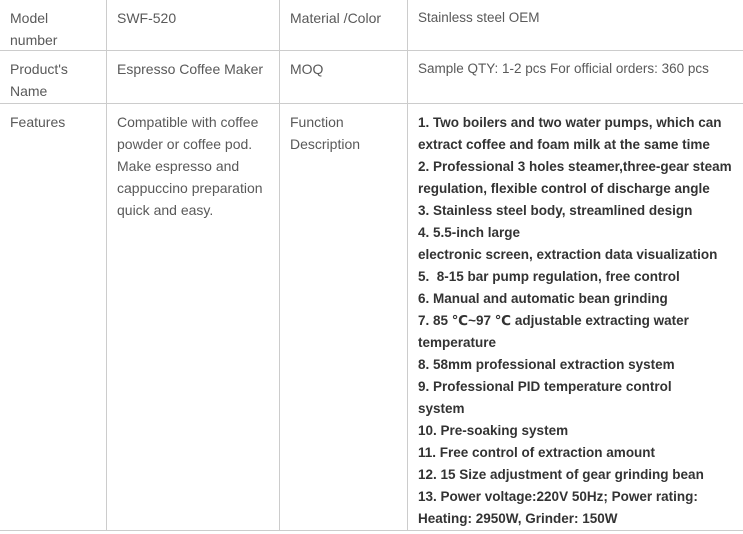  What do you see at coordinates (344, 317) in the screenshot?
I see `function-description-label: Function Description` at bounding box center [344, 317].